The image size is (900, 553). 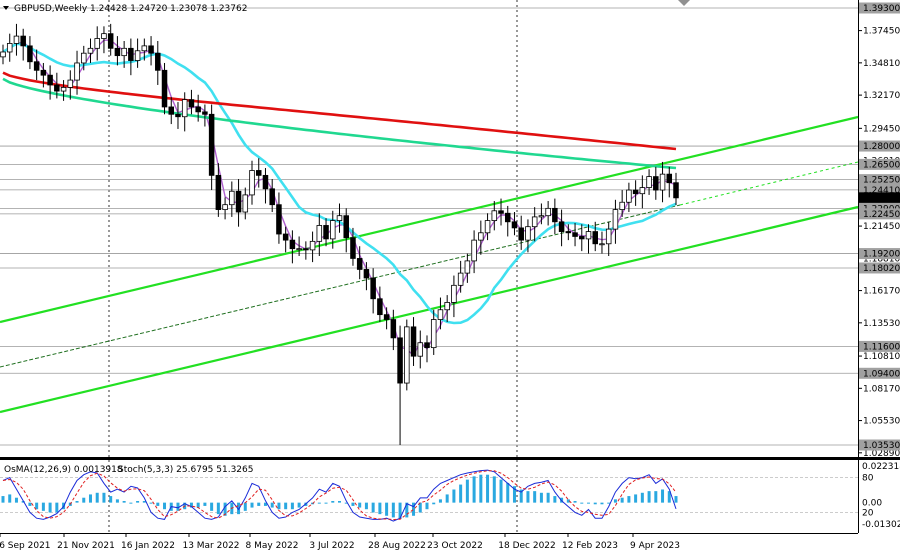 I want to click on indicator-tick-label: 80, so click(x=868, y=479).